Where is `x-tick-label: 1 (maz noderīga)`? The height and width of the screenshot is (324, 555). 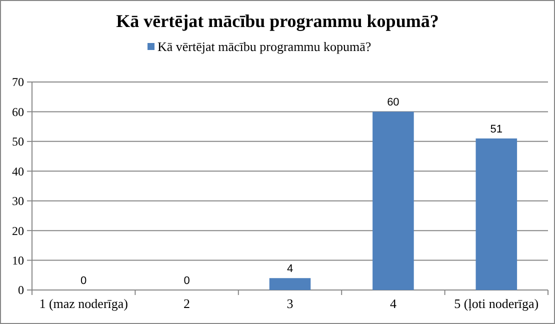 x-tick-label: 1 (maz noderīga) is located at coordinates (83, 303).